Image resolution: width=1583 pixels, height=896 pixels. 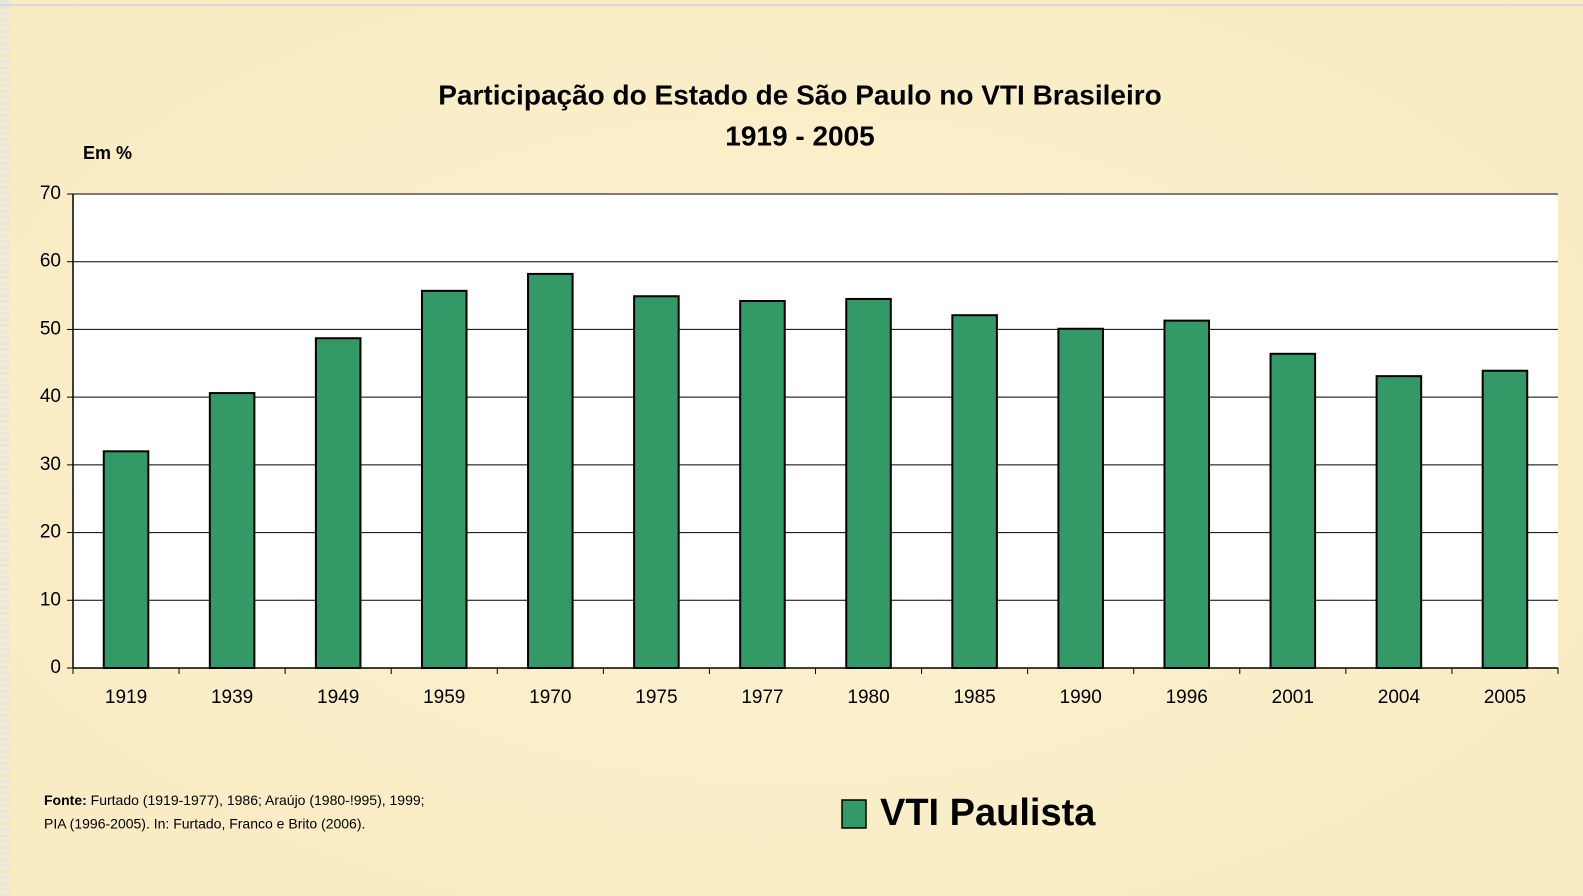 What do you see at coordinates (1505, 697) in the screenshot?
I see `x-tick-label: 2005` at bounding box center [1505, 697].